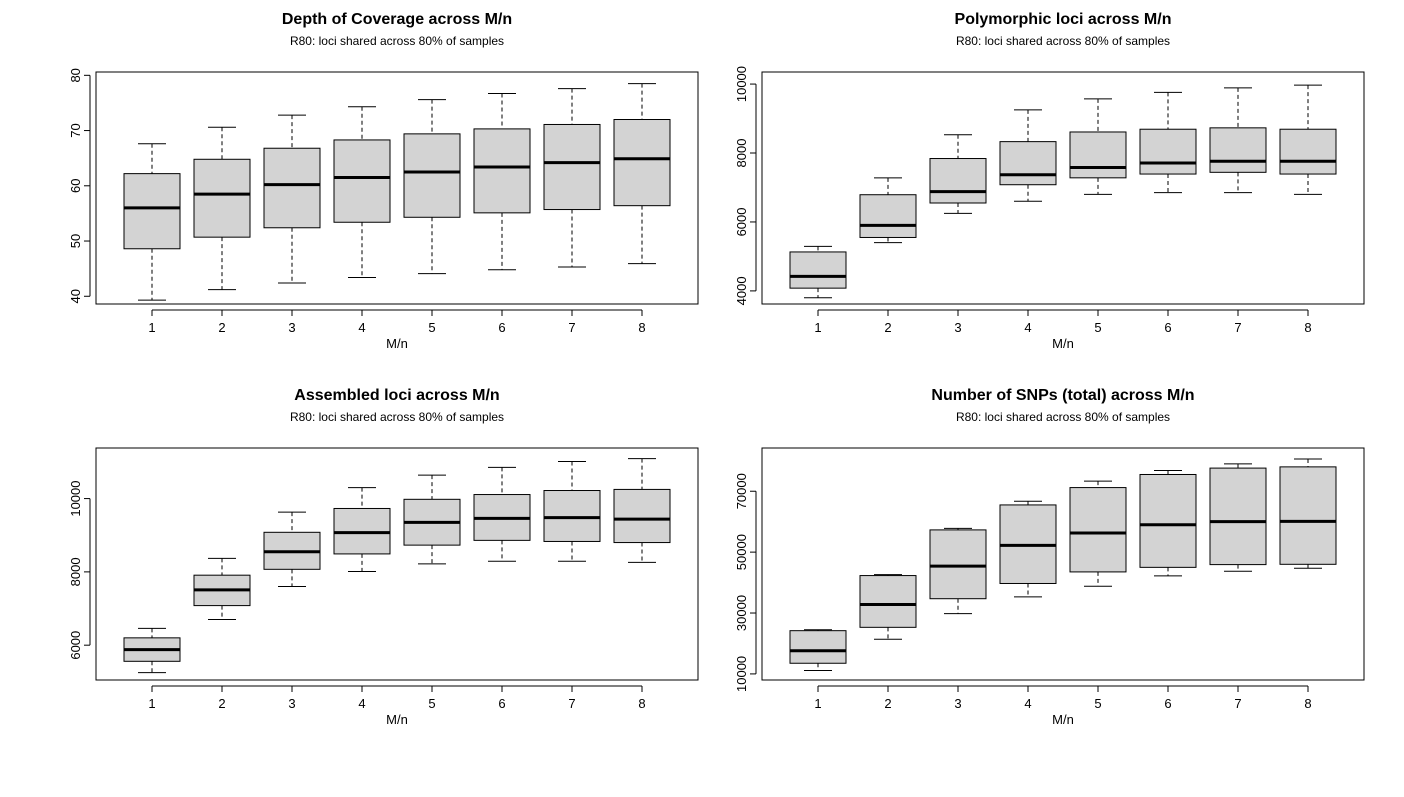 The height and width of the screenshot is (797, 1404). I want to click on y-axis: 10000 30000 50000 70000, so click(745, 582).